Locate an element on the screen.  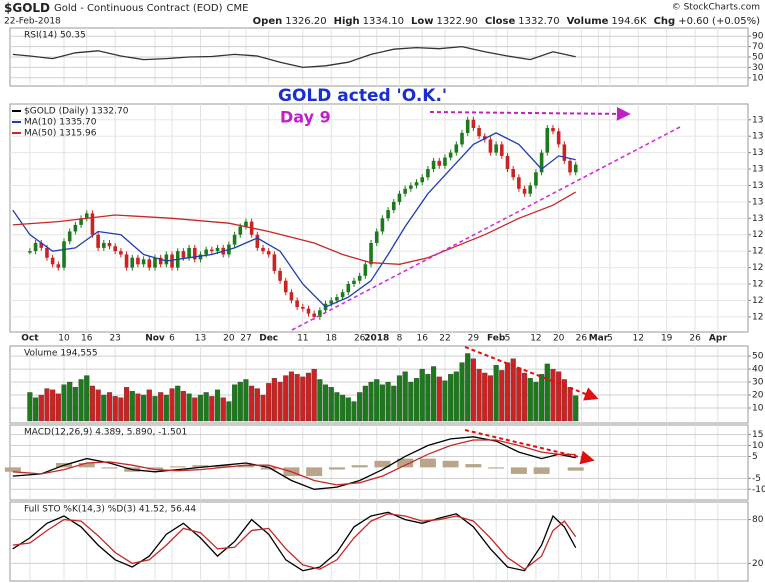
x-tick-label: 12 is located at coordinates (638, 339).